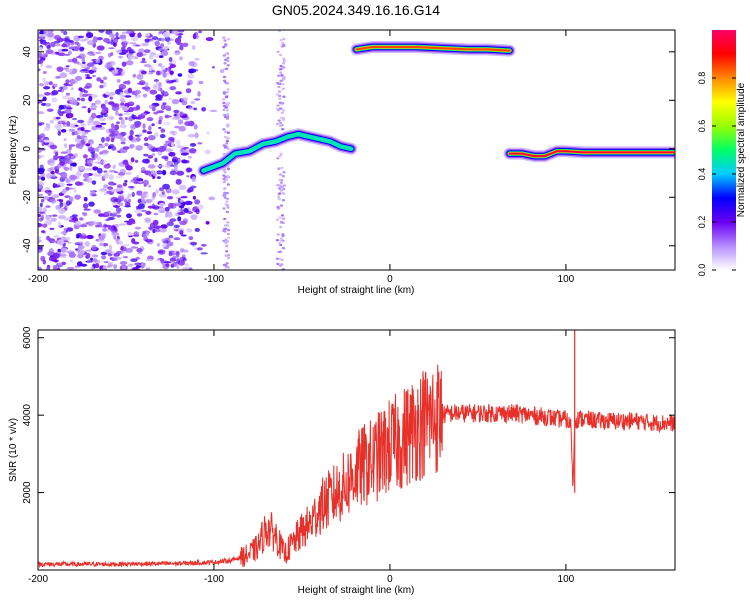 This screenshot has height=600, width=750. What do you see at coordinates (741, 149) in the screenshot?
I see `colorbar-label: Normalized spectral amplitude` at bounding box center [741, 149].